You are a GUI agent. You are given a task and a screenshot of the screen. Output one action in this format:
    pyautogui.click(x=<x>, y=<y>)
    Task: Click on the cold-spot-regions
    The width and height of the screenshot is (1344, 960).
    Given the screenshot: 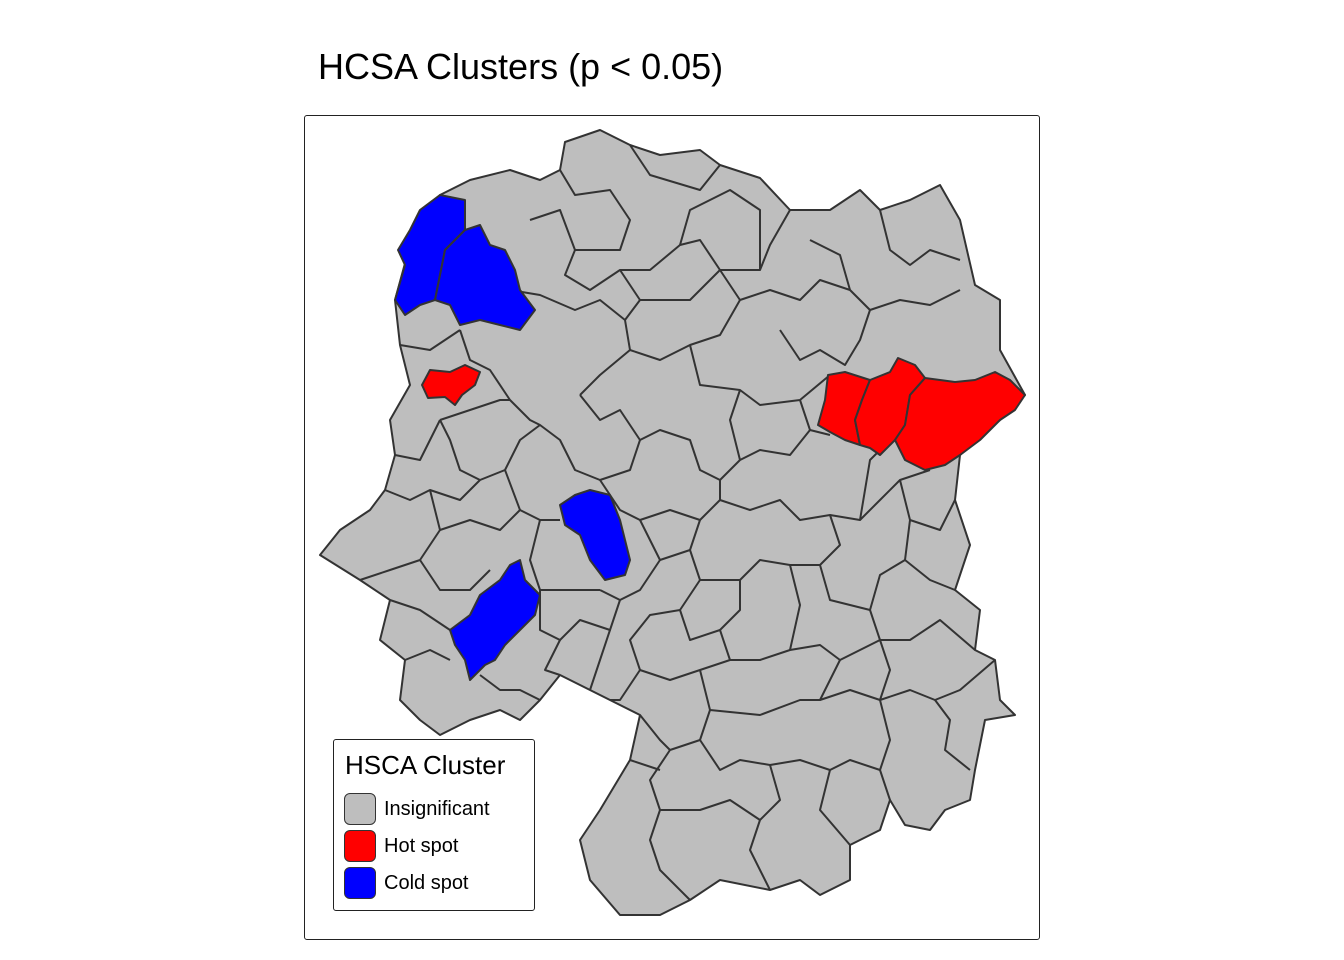 What is the action you would take?
    pyautogui.click(x=512, y=437)
    